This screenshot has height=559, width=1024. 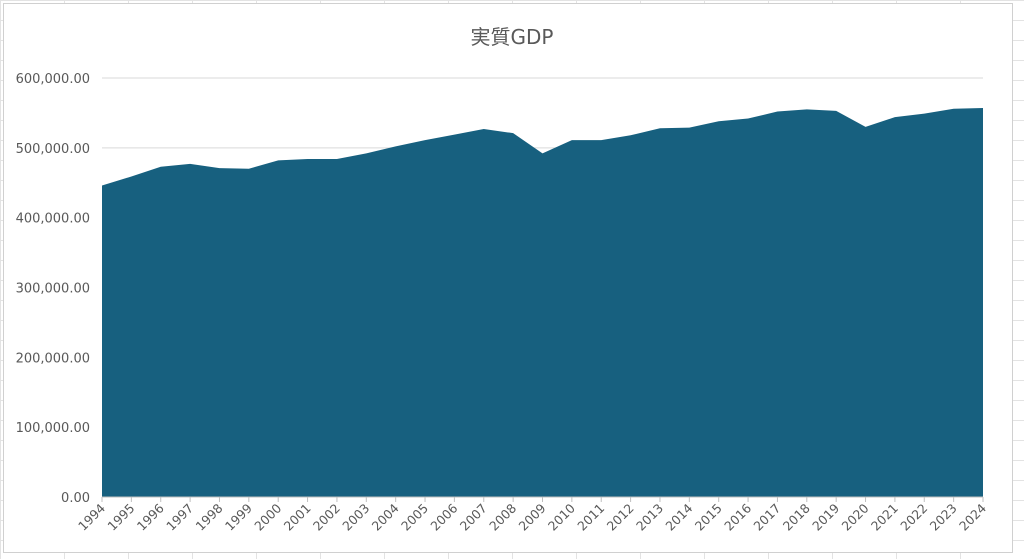 I want to click on x-tick-label: 2023, so click(x=943, y=517).